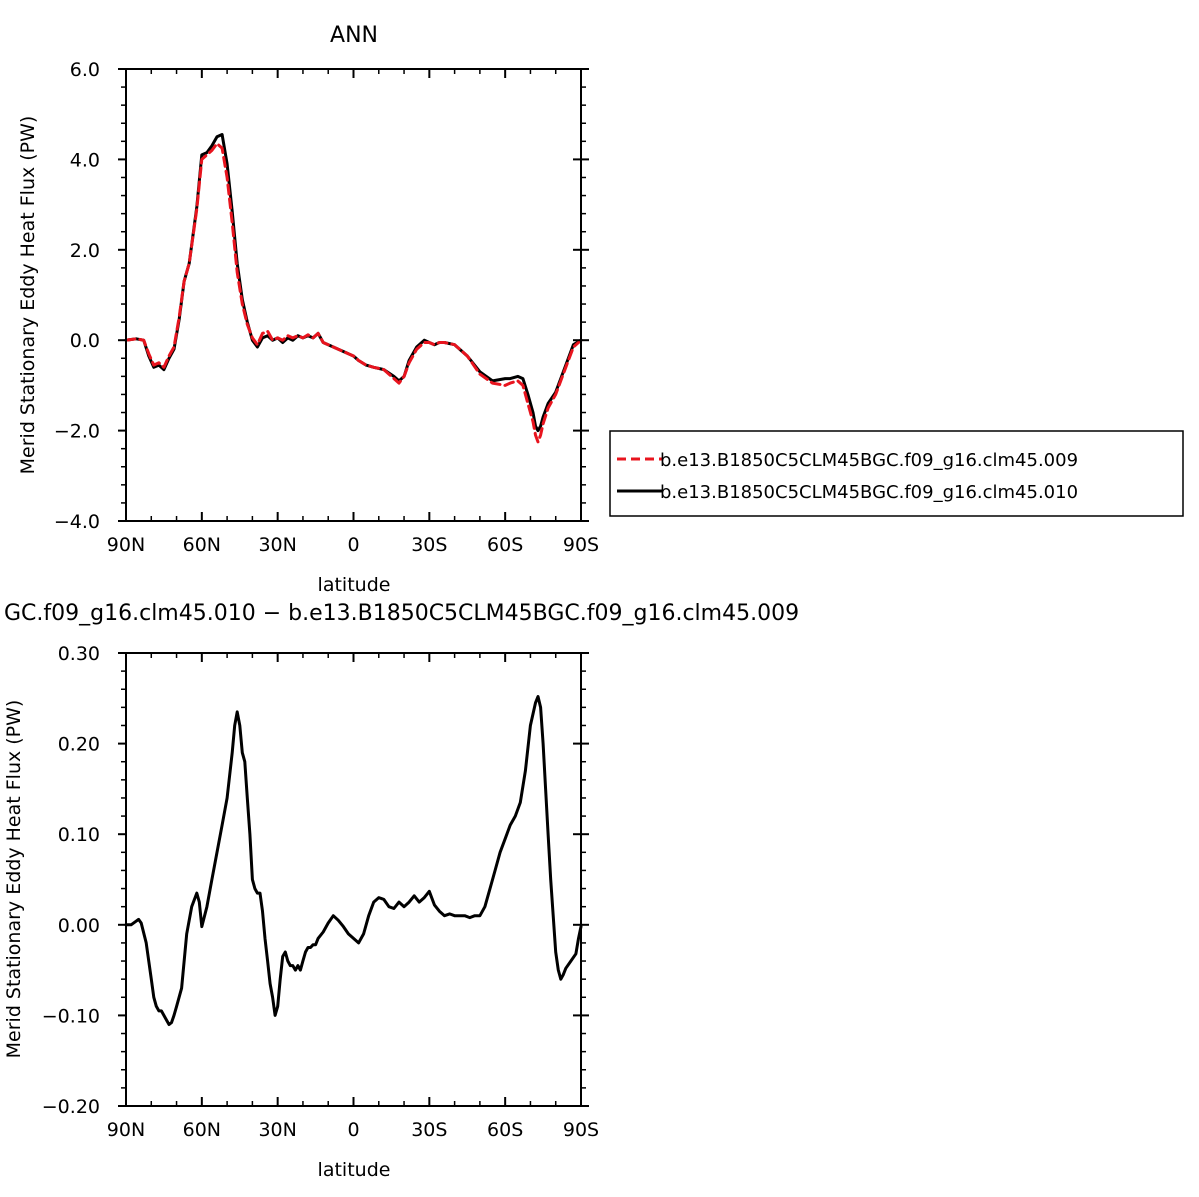 The width and height of the screenshot is (1199, 1197). What do you see at coordinates (202, 1130) in the screenshot?
I see `x-tick-label-bottom: 60N` at bounding box center [202, 1130].